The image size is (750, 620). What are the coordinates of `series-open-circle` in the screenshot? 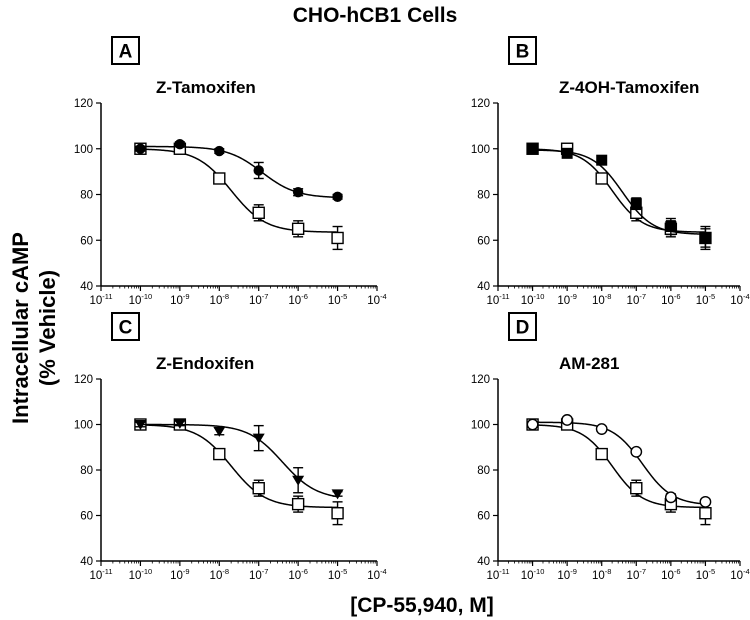 It's located at (619, 461).